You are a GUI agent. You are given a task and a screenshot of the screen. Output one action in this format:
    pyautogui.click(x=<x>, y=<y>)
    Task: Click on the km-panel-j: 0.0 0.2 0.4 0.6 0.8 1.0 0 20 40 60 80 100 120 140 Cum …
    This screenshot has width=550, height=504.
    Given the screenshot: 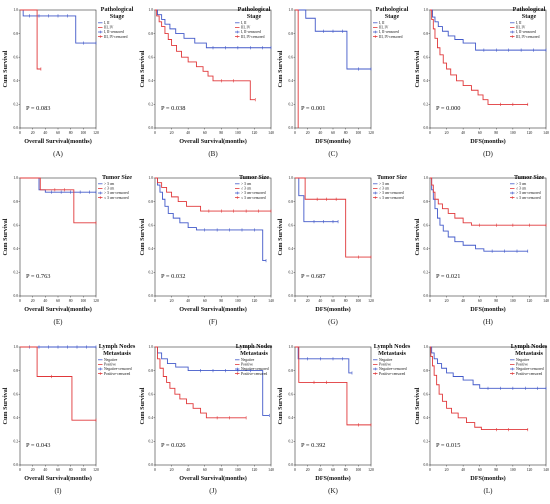 What is the action you would take?
    pyautogui.click(x=206, y=419)
    